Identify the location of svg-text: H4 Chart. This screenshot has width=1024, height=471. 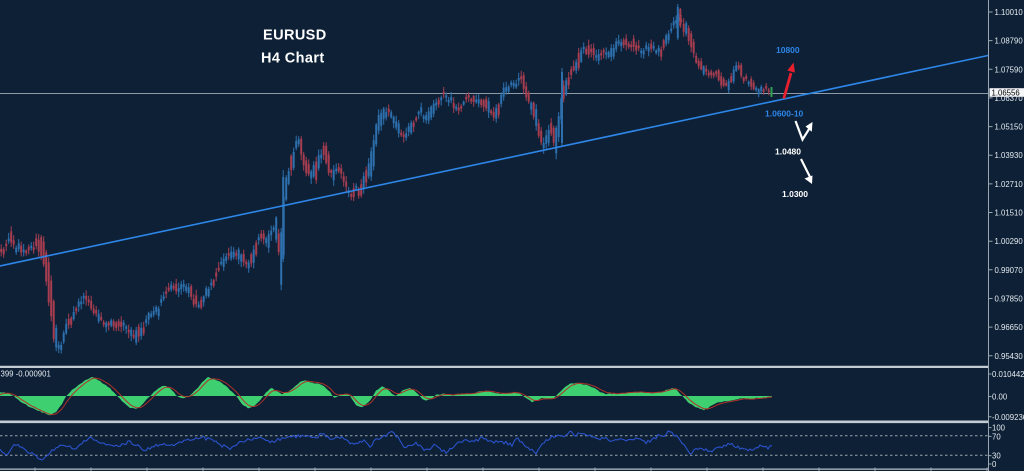
(293, 59).